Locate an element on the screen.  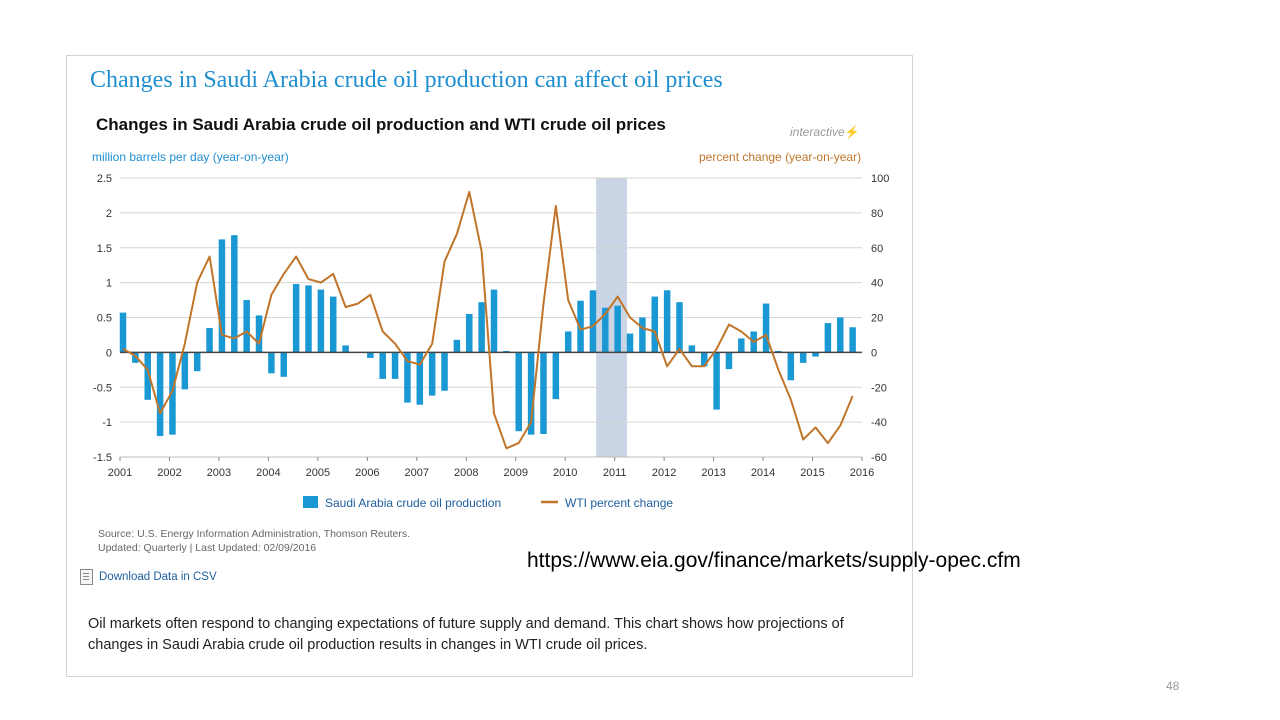
download-csv-link: Download Data in CSV is located at coordinates (148, 577).